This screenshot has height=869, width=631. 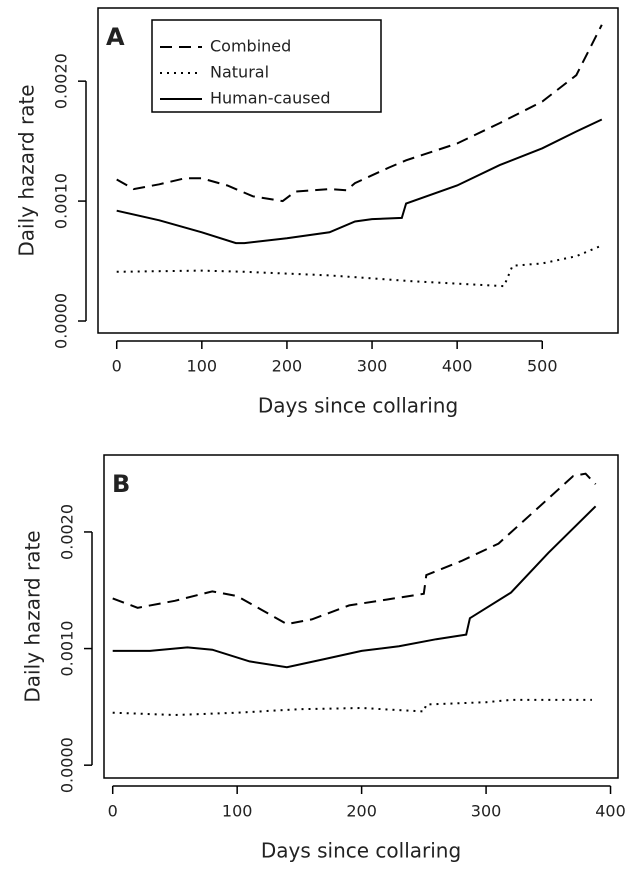 What do you see at coordinates (542, 366) in the screenshot?
I see `x-tick-label: 500` at bounding box center [542, 366].